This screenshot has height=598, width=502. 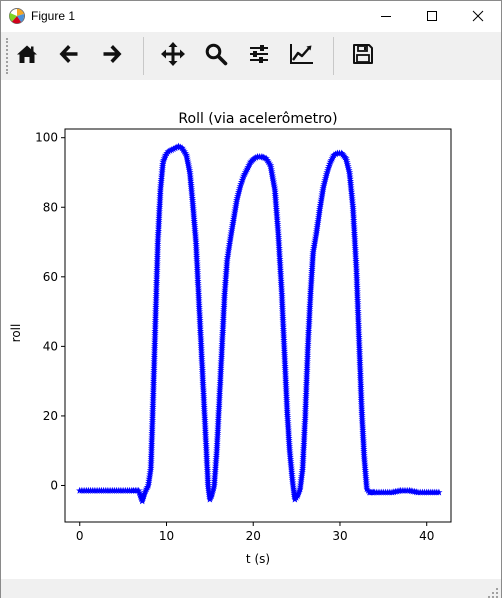 What do you see at coordinates (17, 16) in the screenshot?
I see `matplotlib-app-icon` at bounding box center [17, 16].